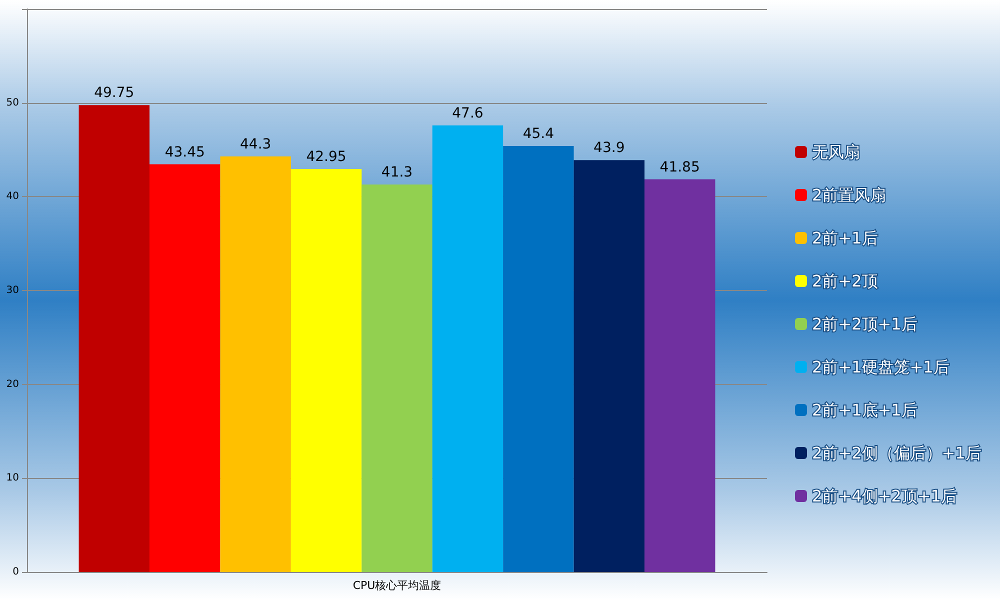  Describe the element at coordinates (12, 196) in the screenshot. I see `y-tick-label: 40` at that location.